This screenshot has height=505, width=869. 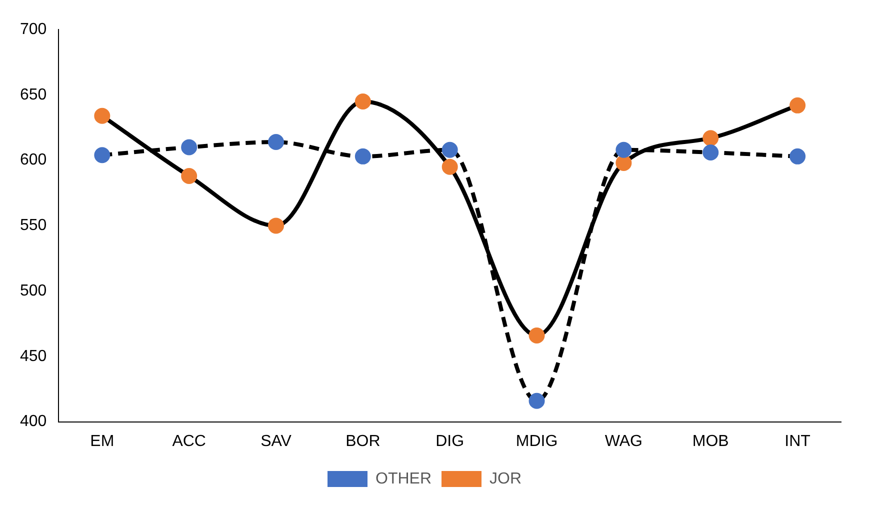 What do you see at coordinates (710, 441) in the screenshot?
I see `x-tick-label: MOB` at bounding box center [710, 441].